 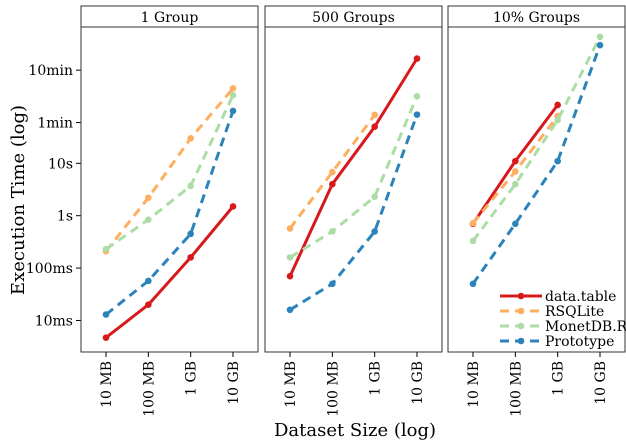 I want to click on y-tick-label-3: 10s, so click(x=60, y=164).